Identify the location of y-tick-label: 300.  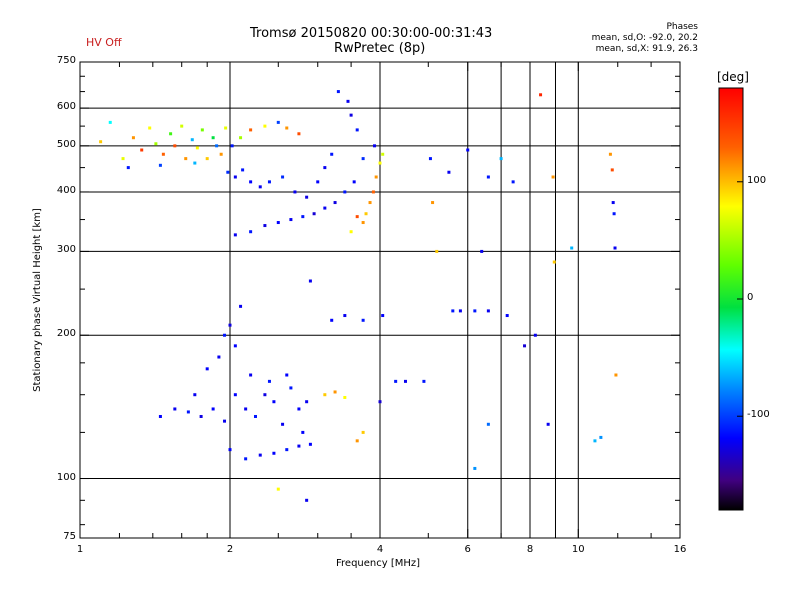
(66, 250).